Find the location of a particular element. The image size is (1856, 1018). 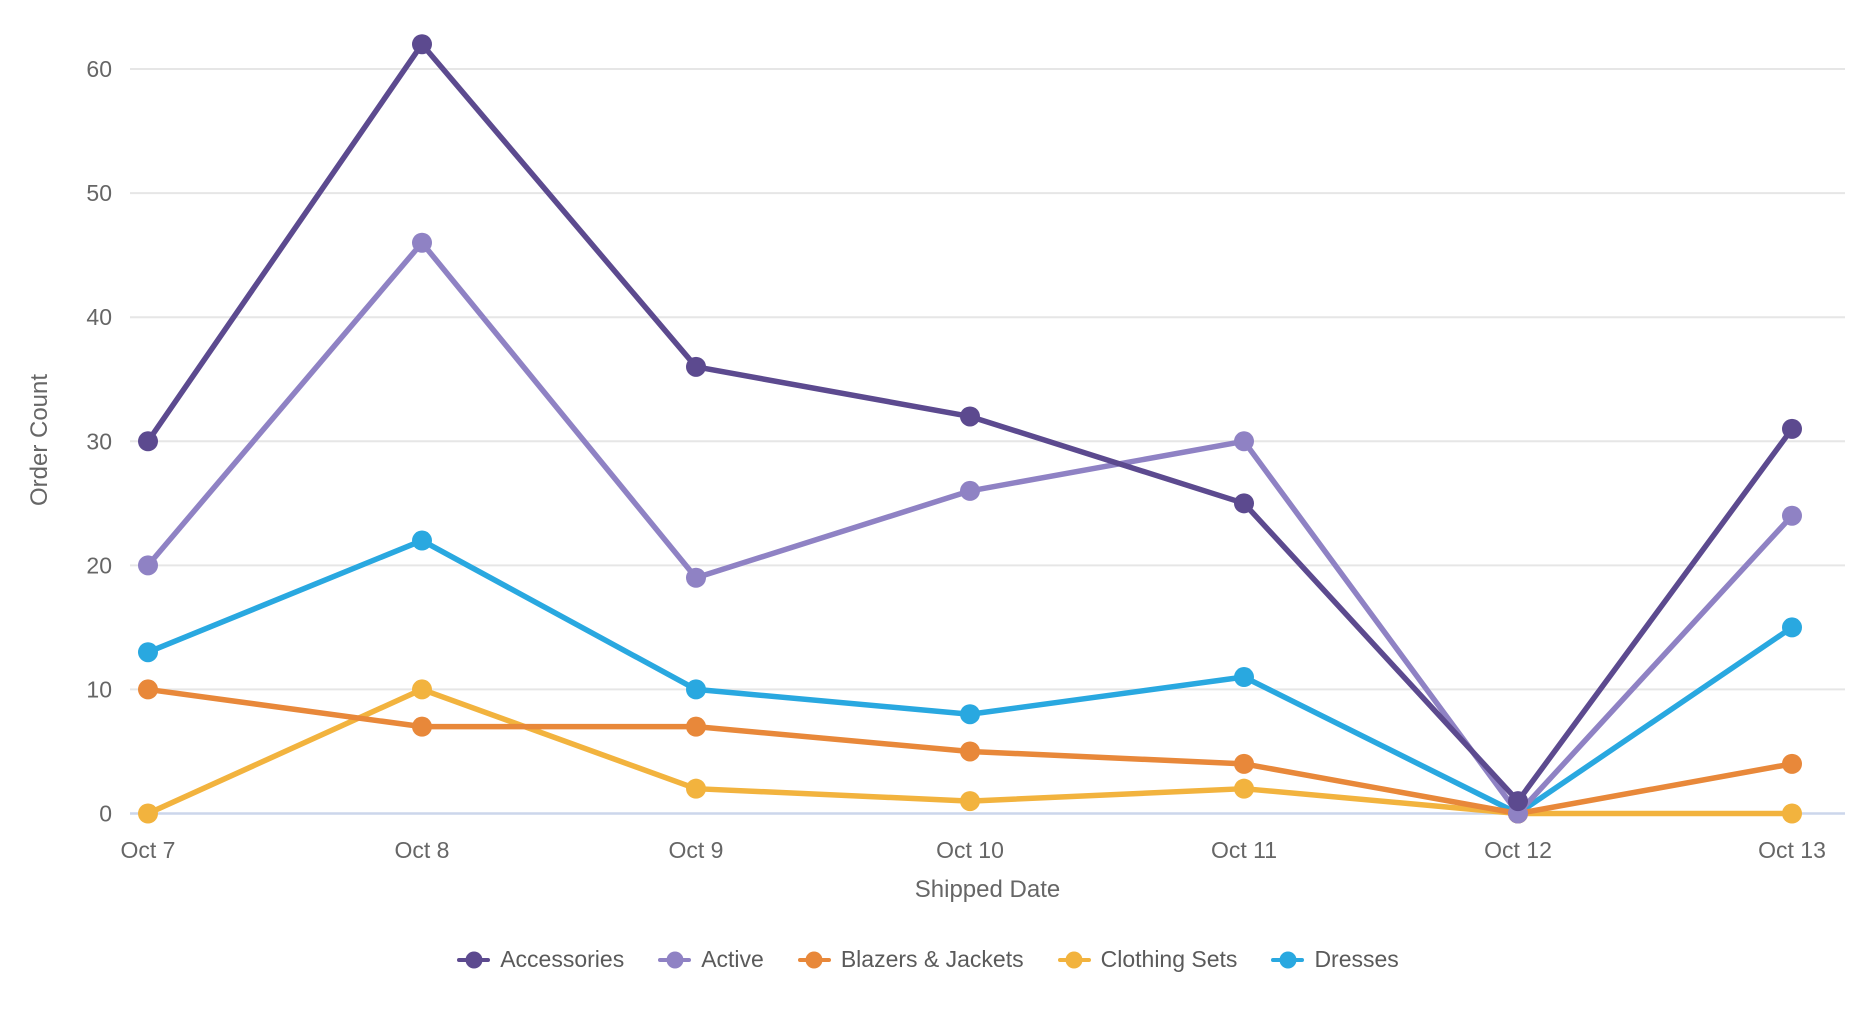

legend-item-blazers-jackets: Blazers & Jackets is located at coordinates (910, 959).